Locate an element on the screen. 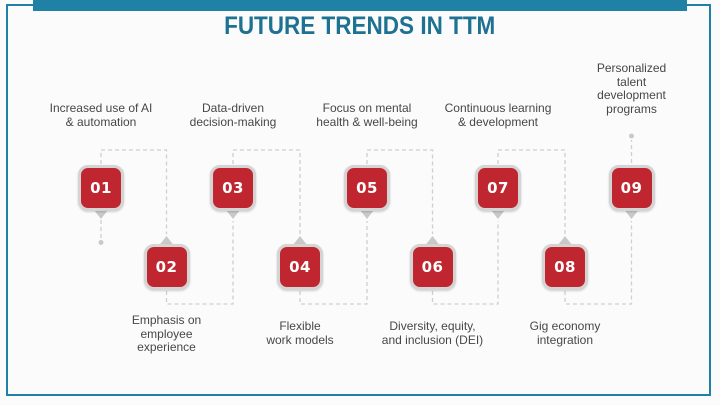  step-06-label: Diversity, equity, and inclusion (DEI) is located at coordinates (432, 333).